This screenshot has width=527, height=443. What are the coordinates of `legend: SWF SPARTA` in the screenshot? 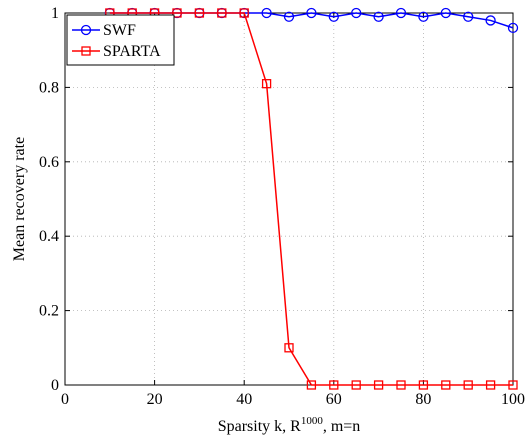 It's located at (120, 40).